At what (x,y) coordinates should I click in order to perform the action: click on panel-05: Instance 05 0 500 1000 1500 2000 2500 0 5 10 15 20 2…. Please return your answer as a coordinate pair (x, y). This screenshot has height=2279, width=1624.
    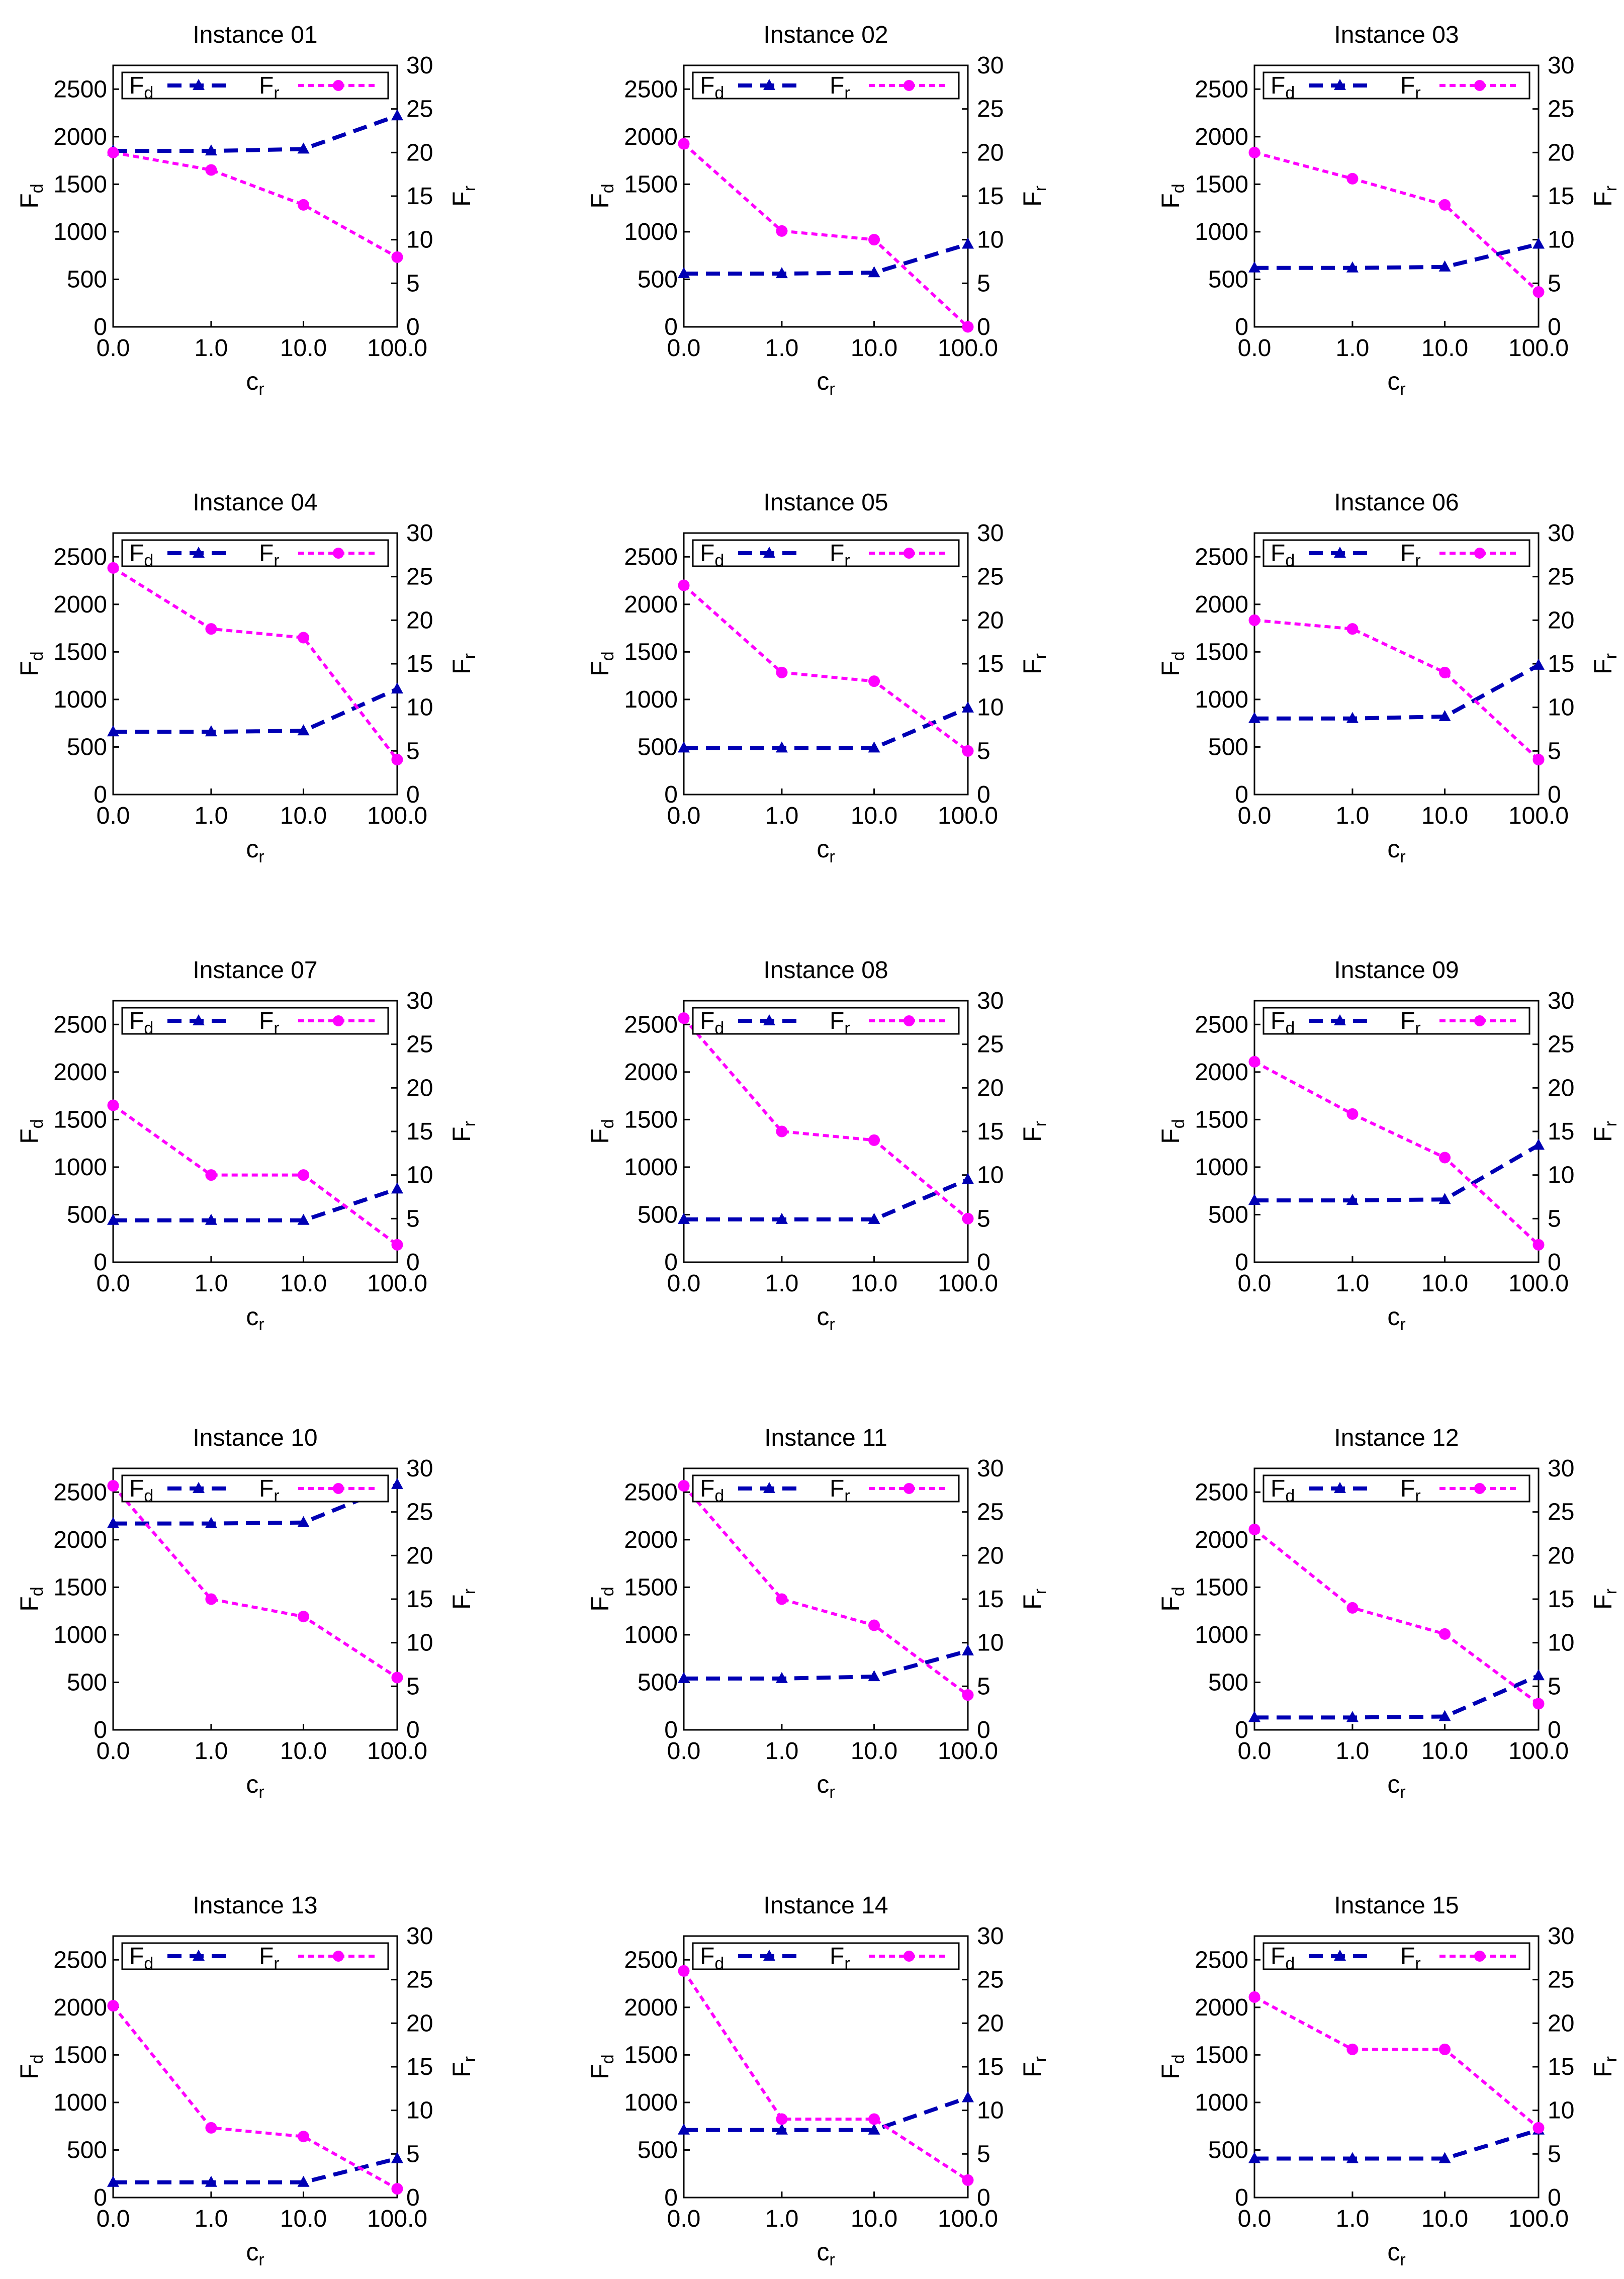
    Looking at the image, I should click on (818, 678).